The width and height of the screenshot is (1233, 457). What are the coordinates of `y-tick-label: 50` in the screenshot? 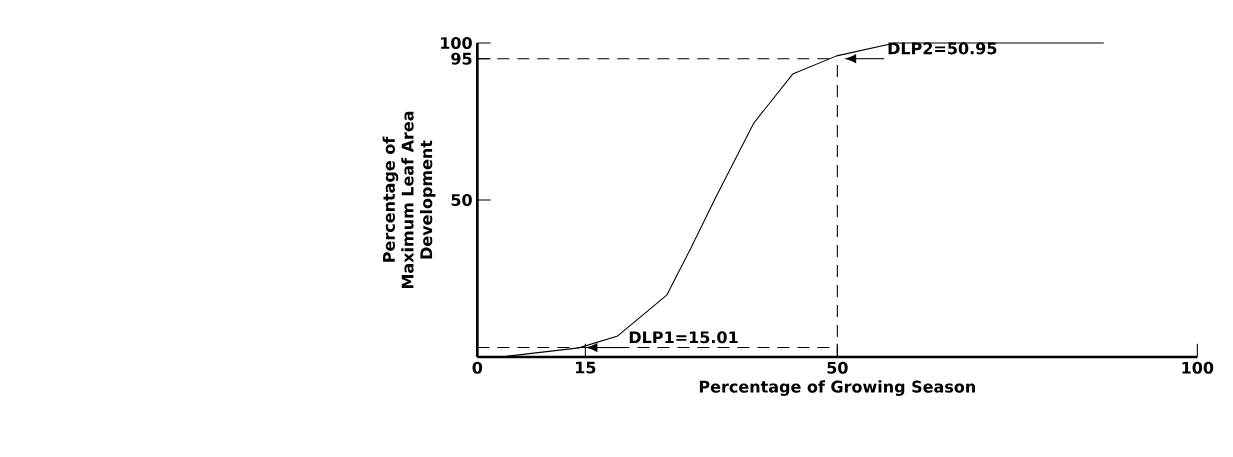 It's located at (461, 200).